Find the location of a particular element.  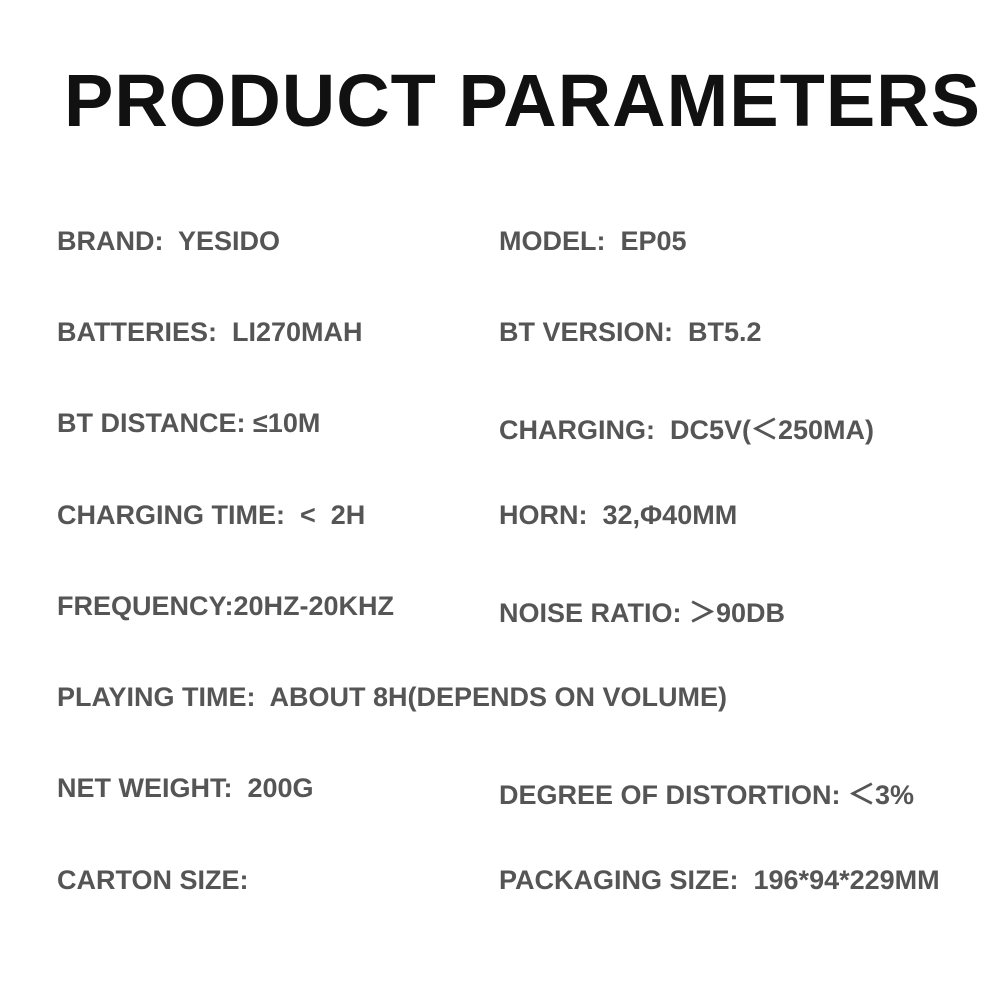

param-horn: HORN: 32,Φ40MM is located at coordinates (618, 515).